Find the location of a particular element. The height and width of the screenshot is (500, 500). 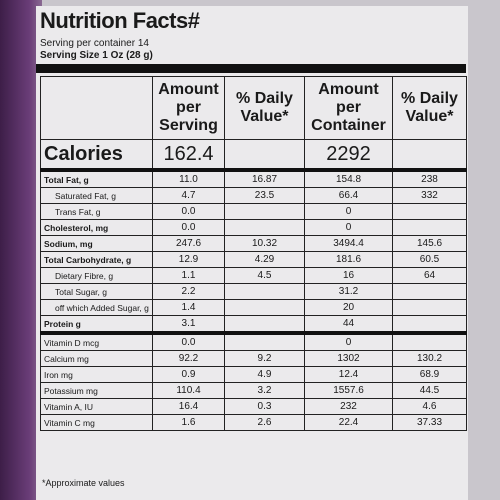

cell: Dietary Fibre, g is located at coordinates (96, 275).